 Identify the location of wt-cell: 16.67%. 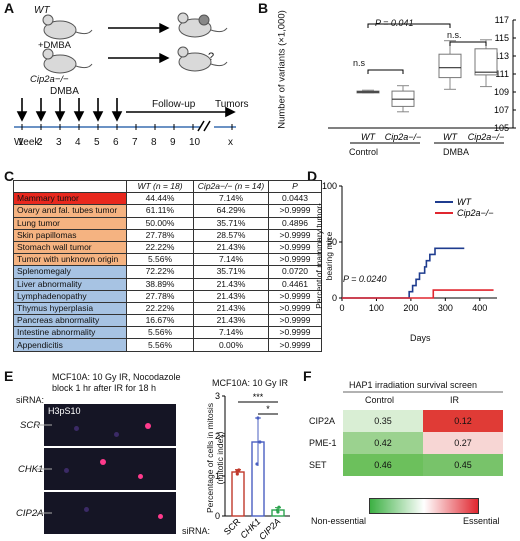
(160, 321).